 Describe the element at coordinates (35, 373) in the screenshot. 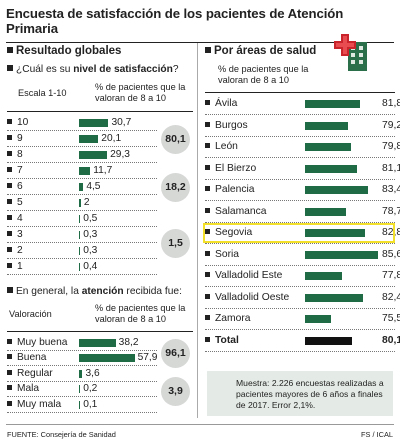

I see `bar-label-text: Regular` at that location.